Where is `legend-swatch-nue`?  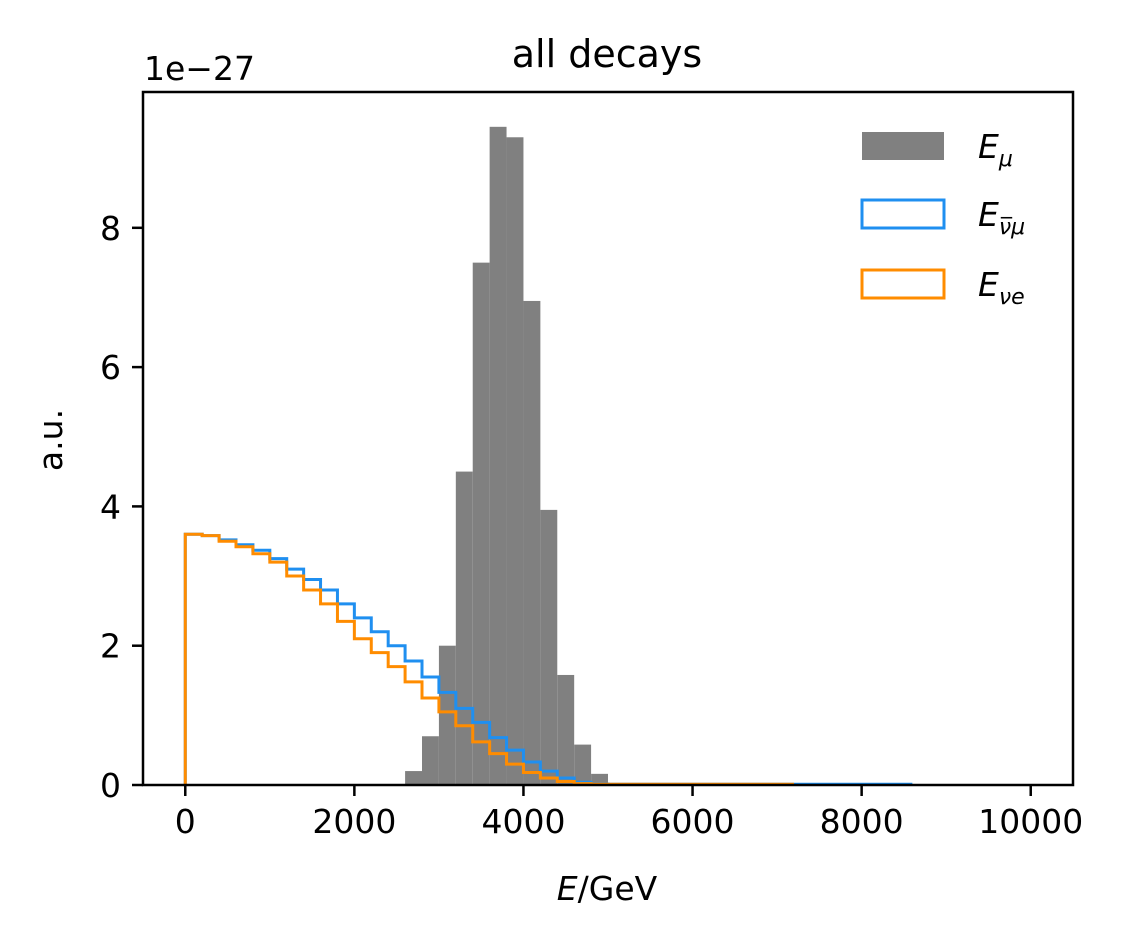
legend-swatch-nue is located at coordinates (903, 284).